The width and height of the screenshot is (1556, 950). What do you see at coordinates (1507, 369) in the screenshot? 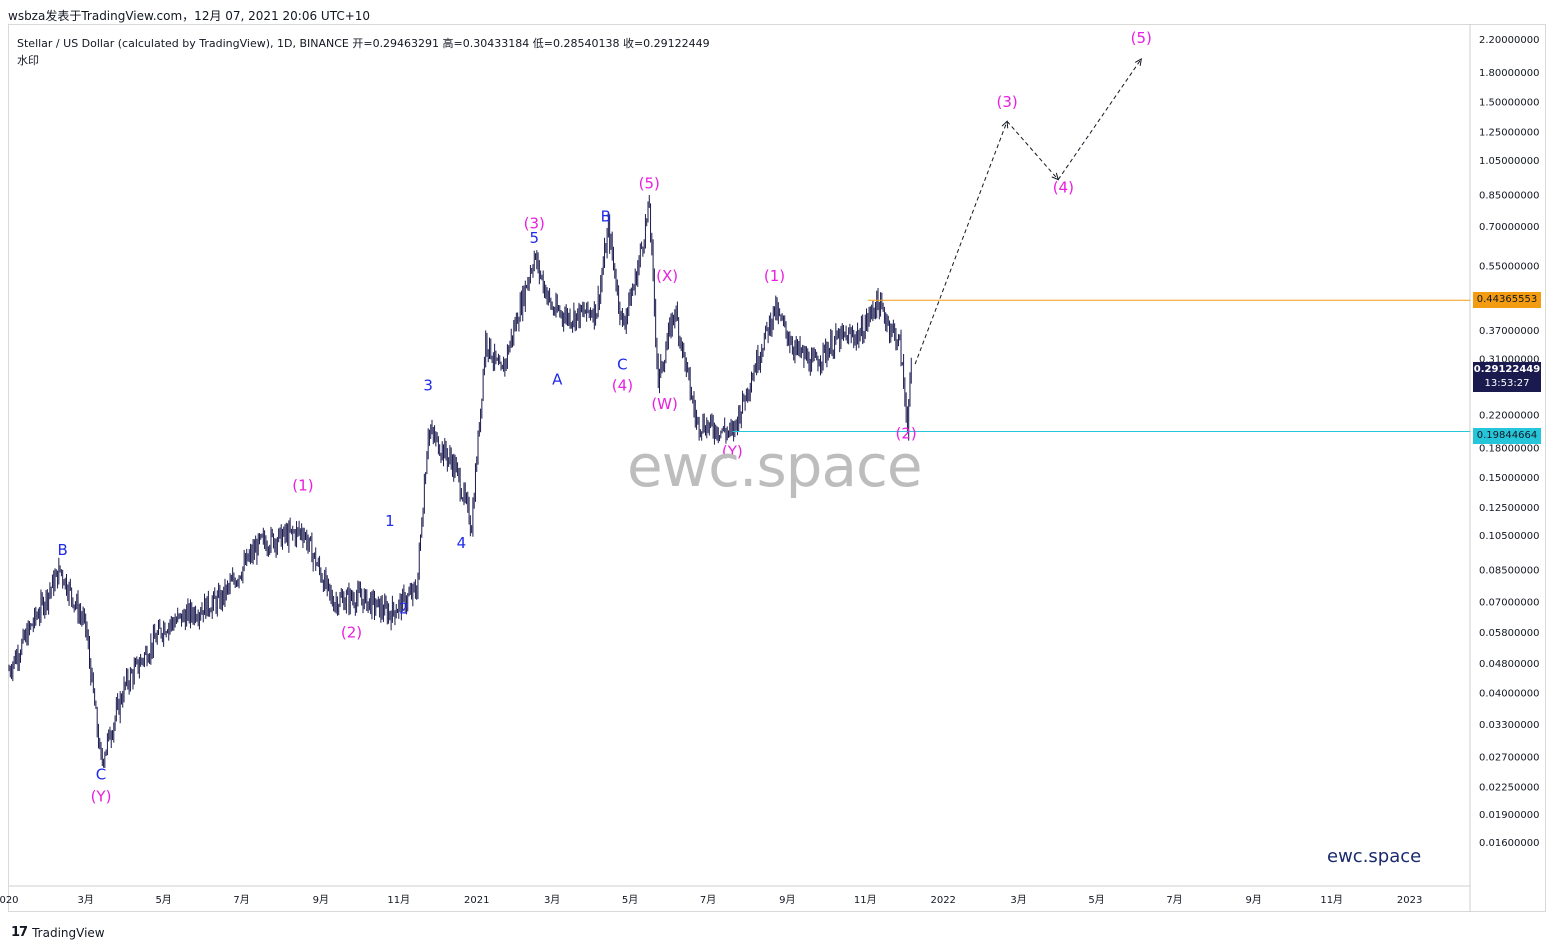
I see `last-price-value: 0.29122449` at bounding box center [1507, 369].